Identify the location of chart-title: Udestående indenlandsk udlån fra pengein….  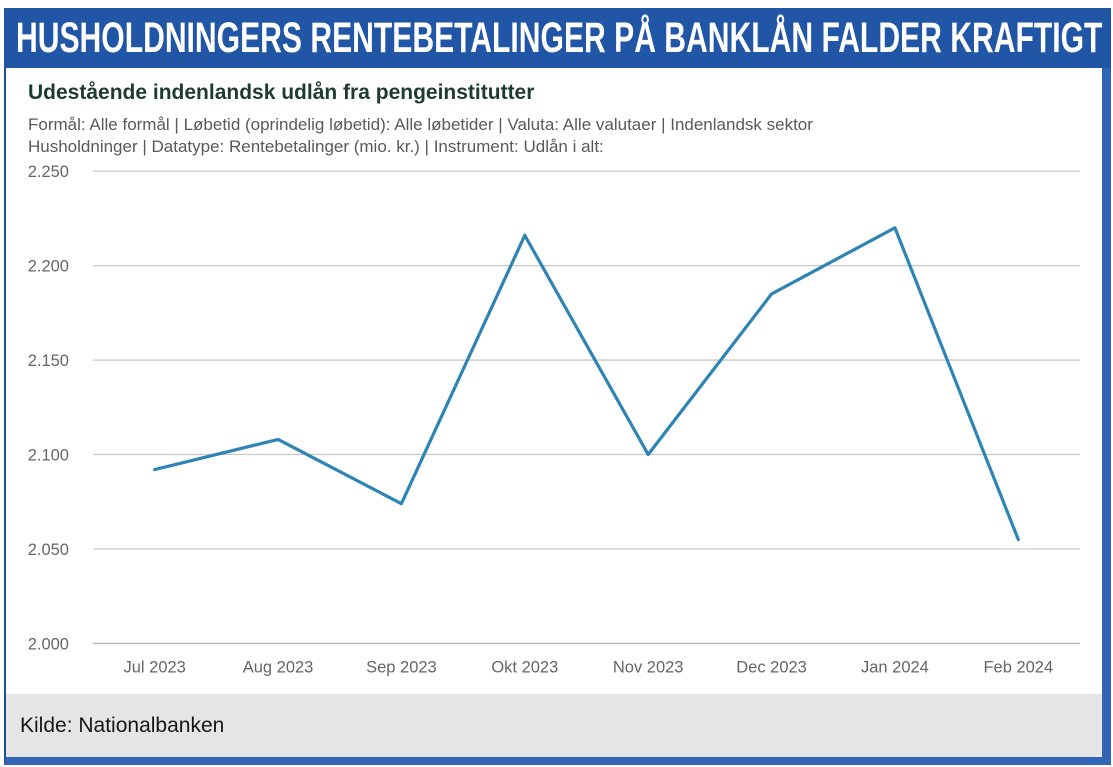
(281, 92).